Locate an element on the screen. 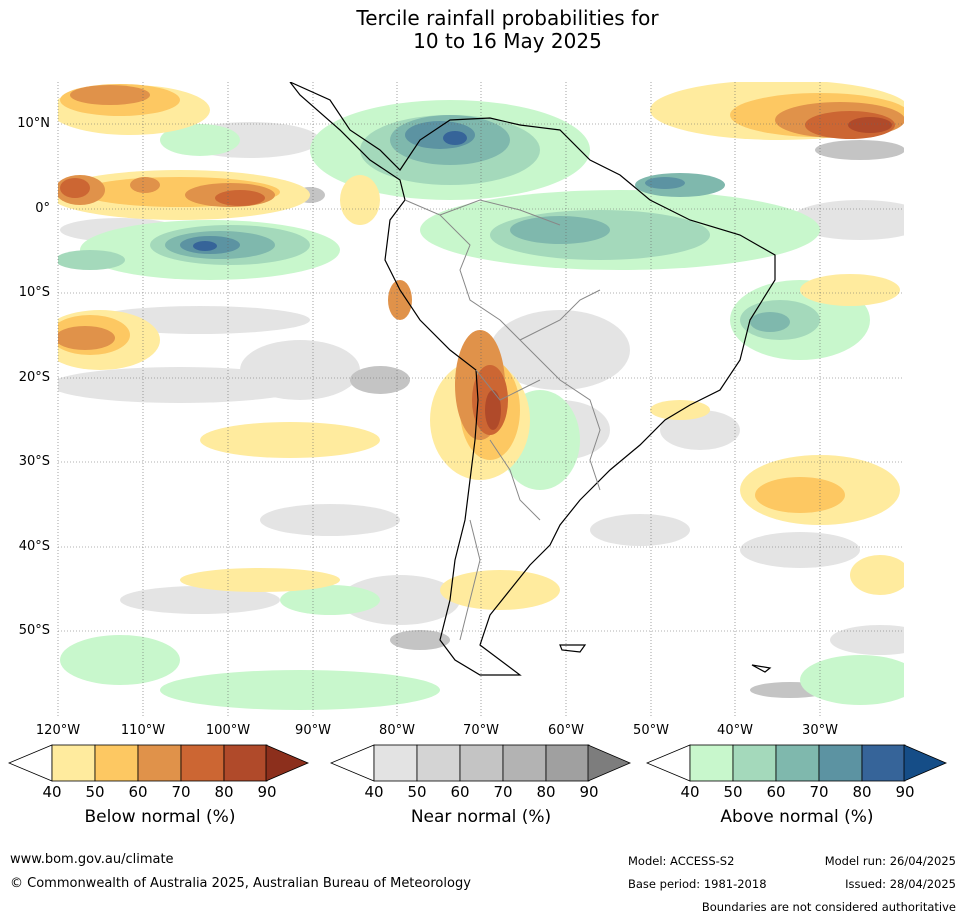 This screenshot has height=919, width=965. near-normal-colorbar is located at coordinates (481, 763).